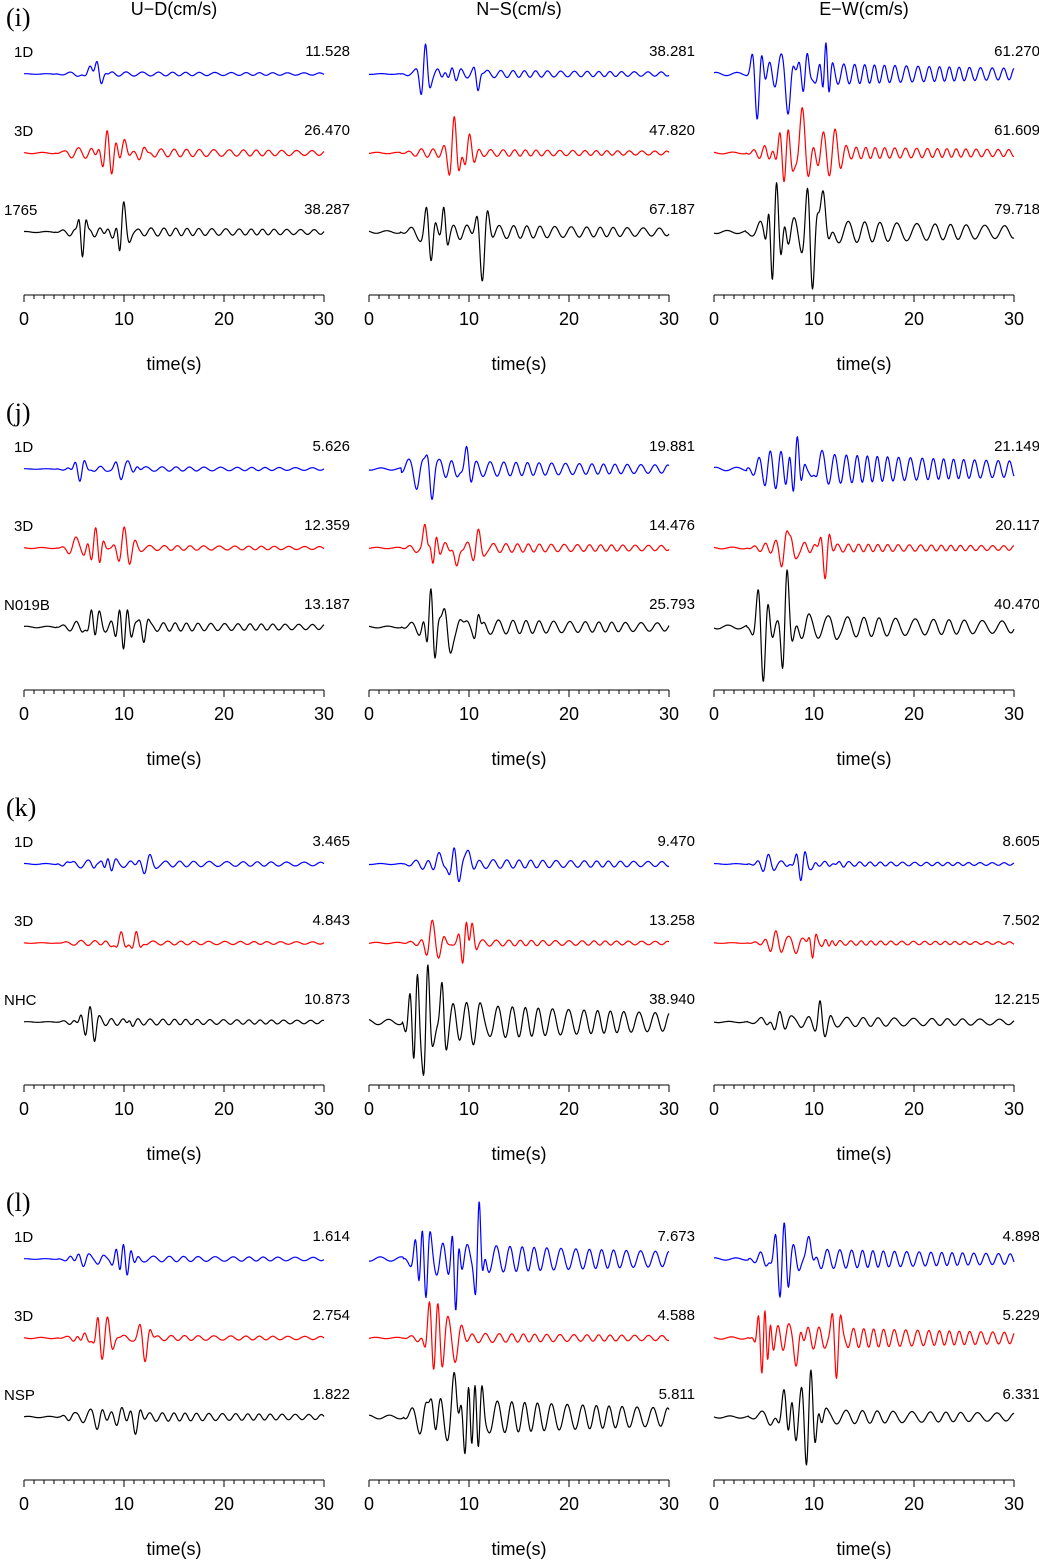  What do you see at coordinates (1016, 51) in the screenshot?
I see `peak-value: 61.270` at bounding box center [1016, 51].